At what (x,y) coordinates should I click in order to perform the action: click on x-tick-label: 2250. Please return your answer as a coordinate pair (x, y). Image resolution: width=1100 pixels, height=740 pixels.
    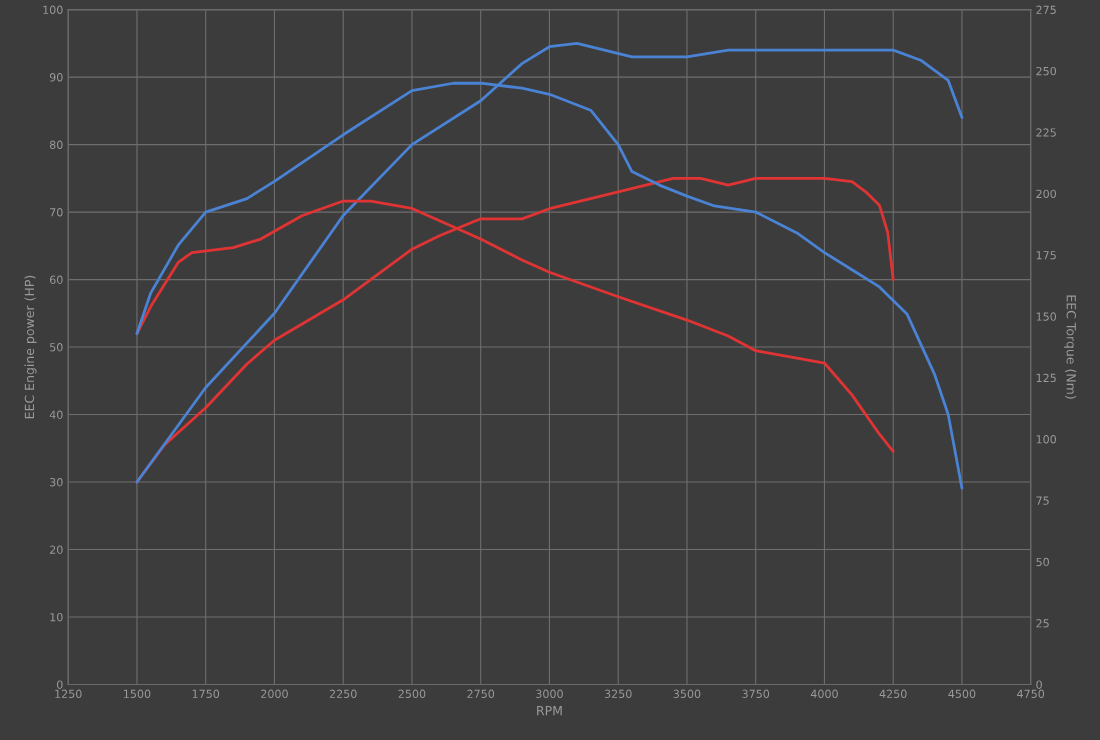
    Looking at the image, I should click on (343, 693).